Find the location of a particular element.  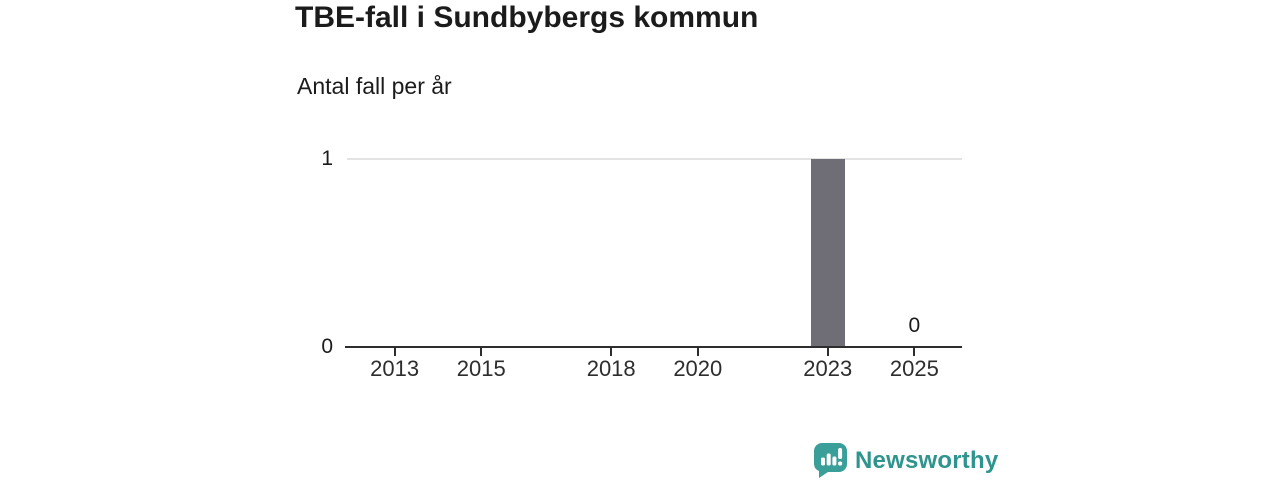

x-tick-label: 2025 is located at coordinates (914, 368).